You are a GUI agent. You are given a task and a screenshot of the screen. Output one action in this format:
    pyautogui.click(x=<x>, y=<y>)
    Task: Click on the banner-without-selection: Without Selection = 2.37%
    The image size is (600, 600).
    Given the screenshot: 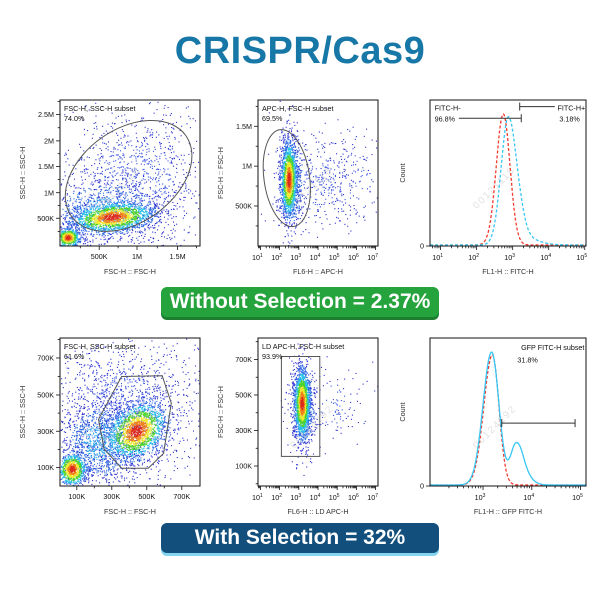 What is the action you would take?
    pyautogui.click(x=300, y=302)
    